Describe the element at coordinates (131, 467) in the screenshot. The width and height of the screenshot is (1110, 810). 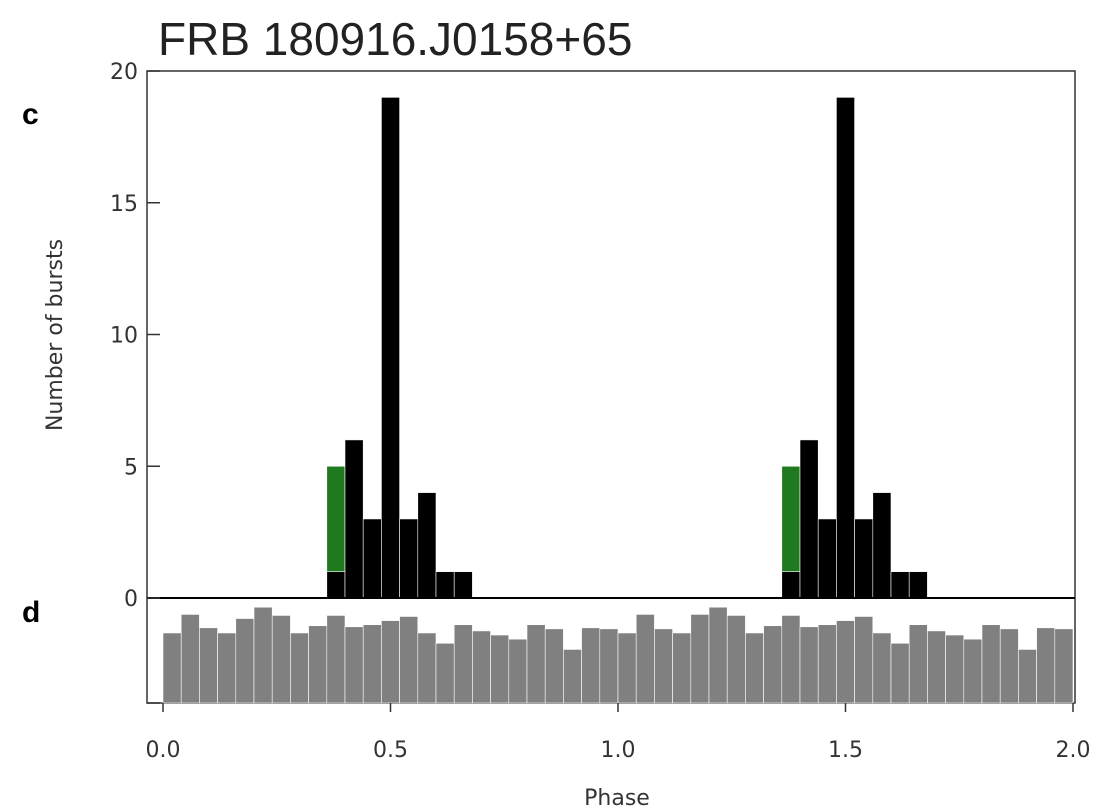
I see `y-tick-label: 5` at that location.